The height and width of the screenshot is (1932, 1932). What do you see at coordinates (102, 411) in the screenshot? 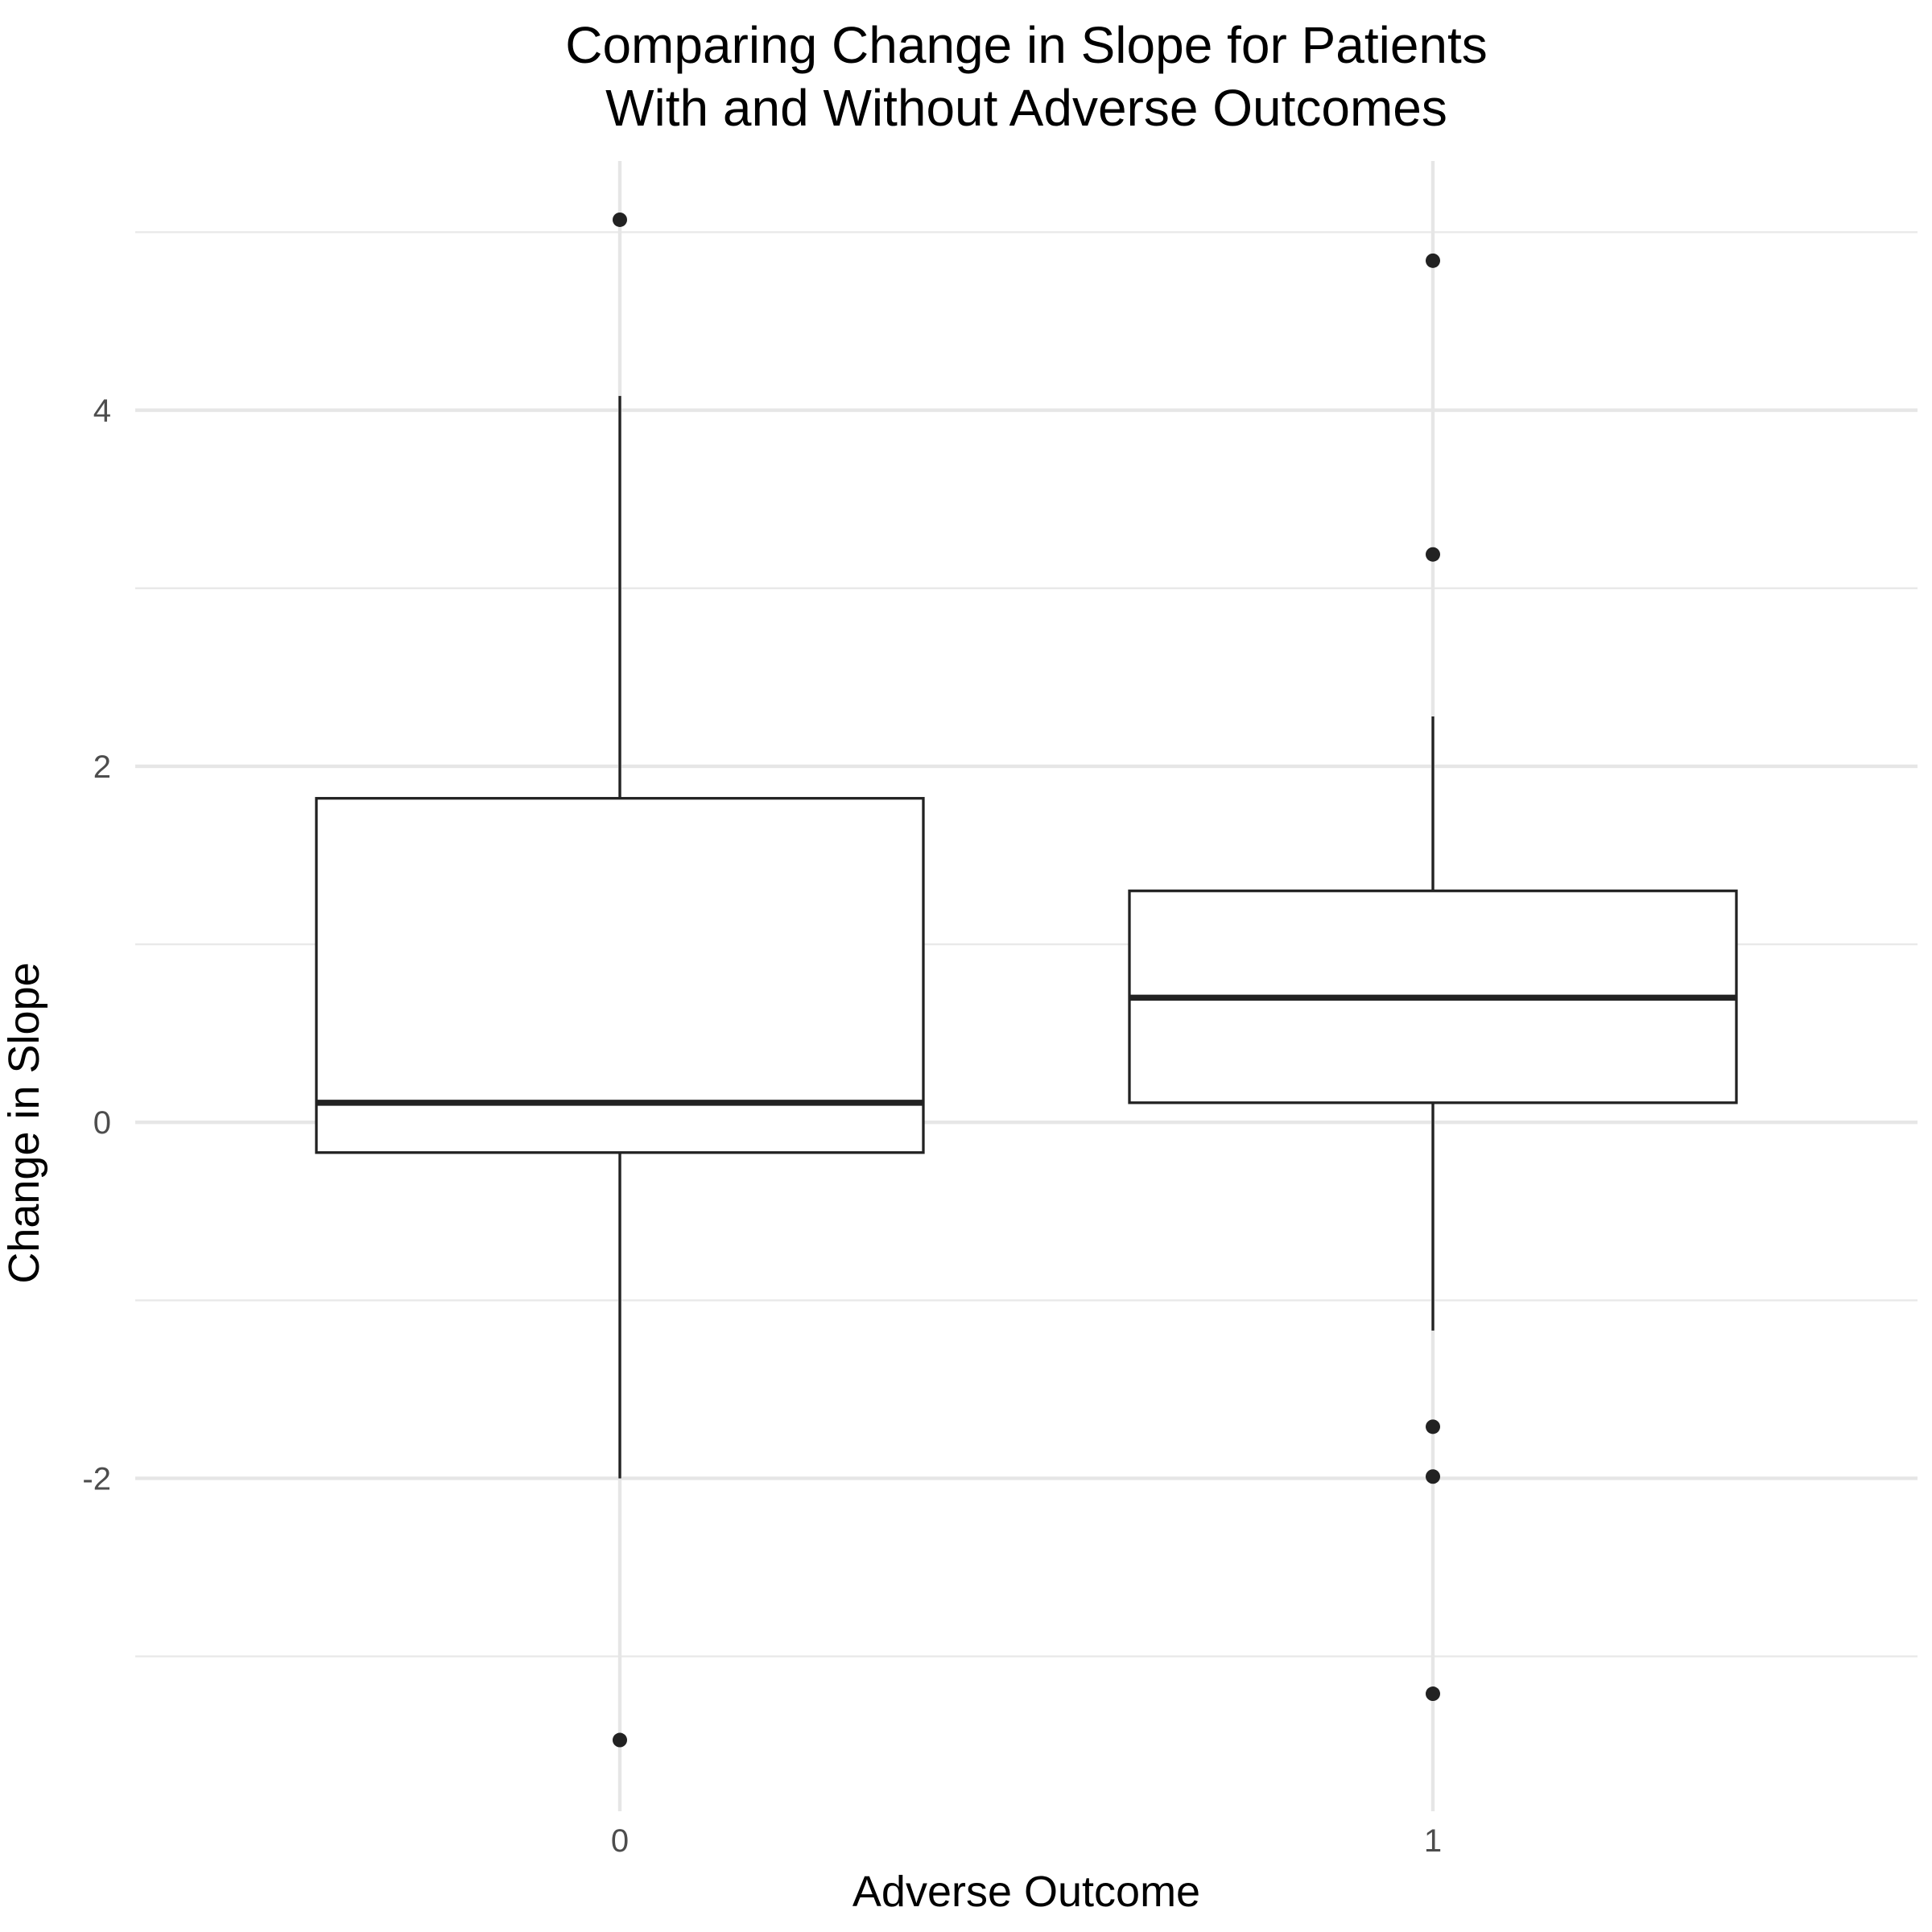
I see `y-tick-label: 4` at bounding box center [102, 411].